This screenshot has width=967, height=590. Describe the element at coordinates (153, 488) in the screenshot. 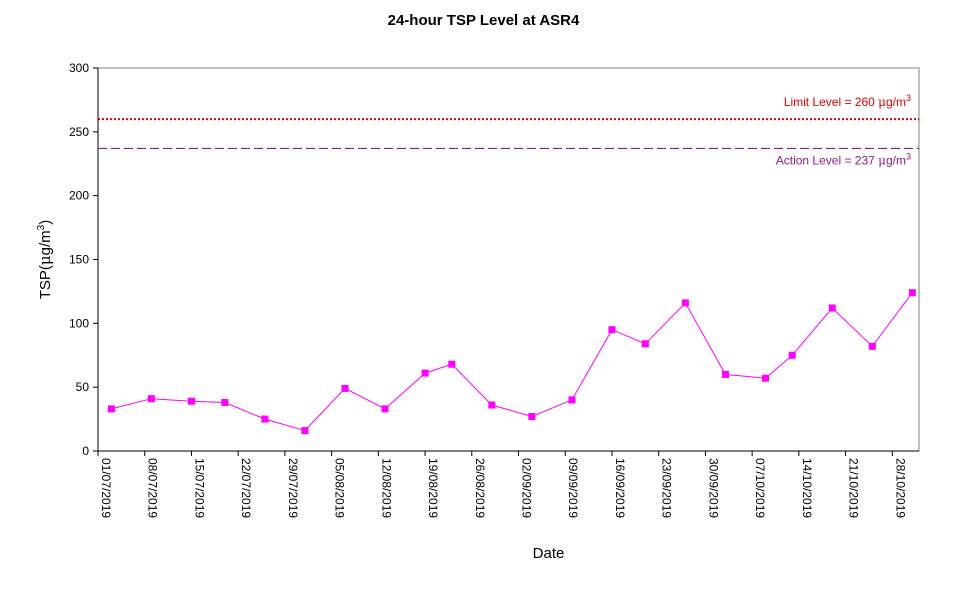

I see `x-tick-label: 08/07/2019` at that location.